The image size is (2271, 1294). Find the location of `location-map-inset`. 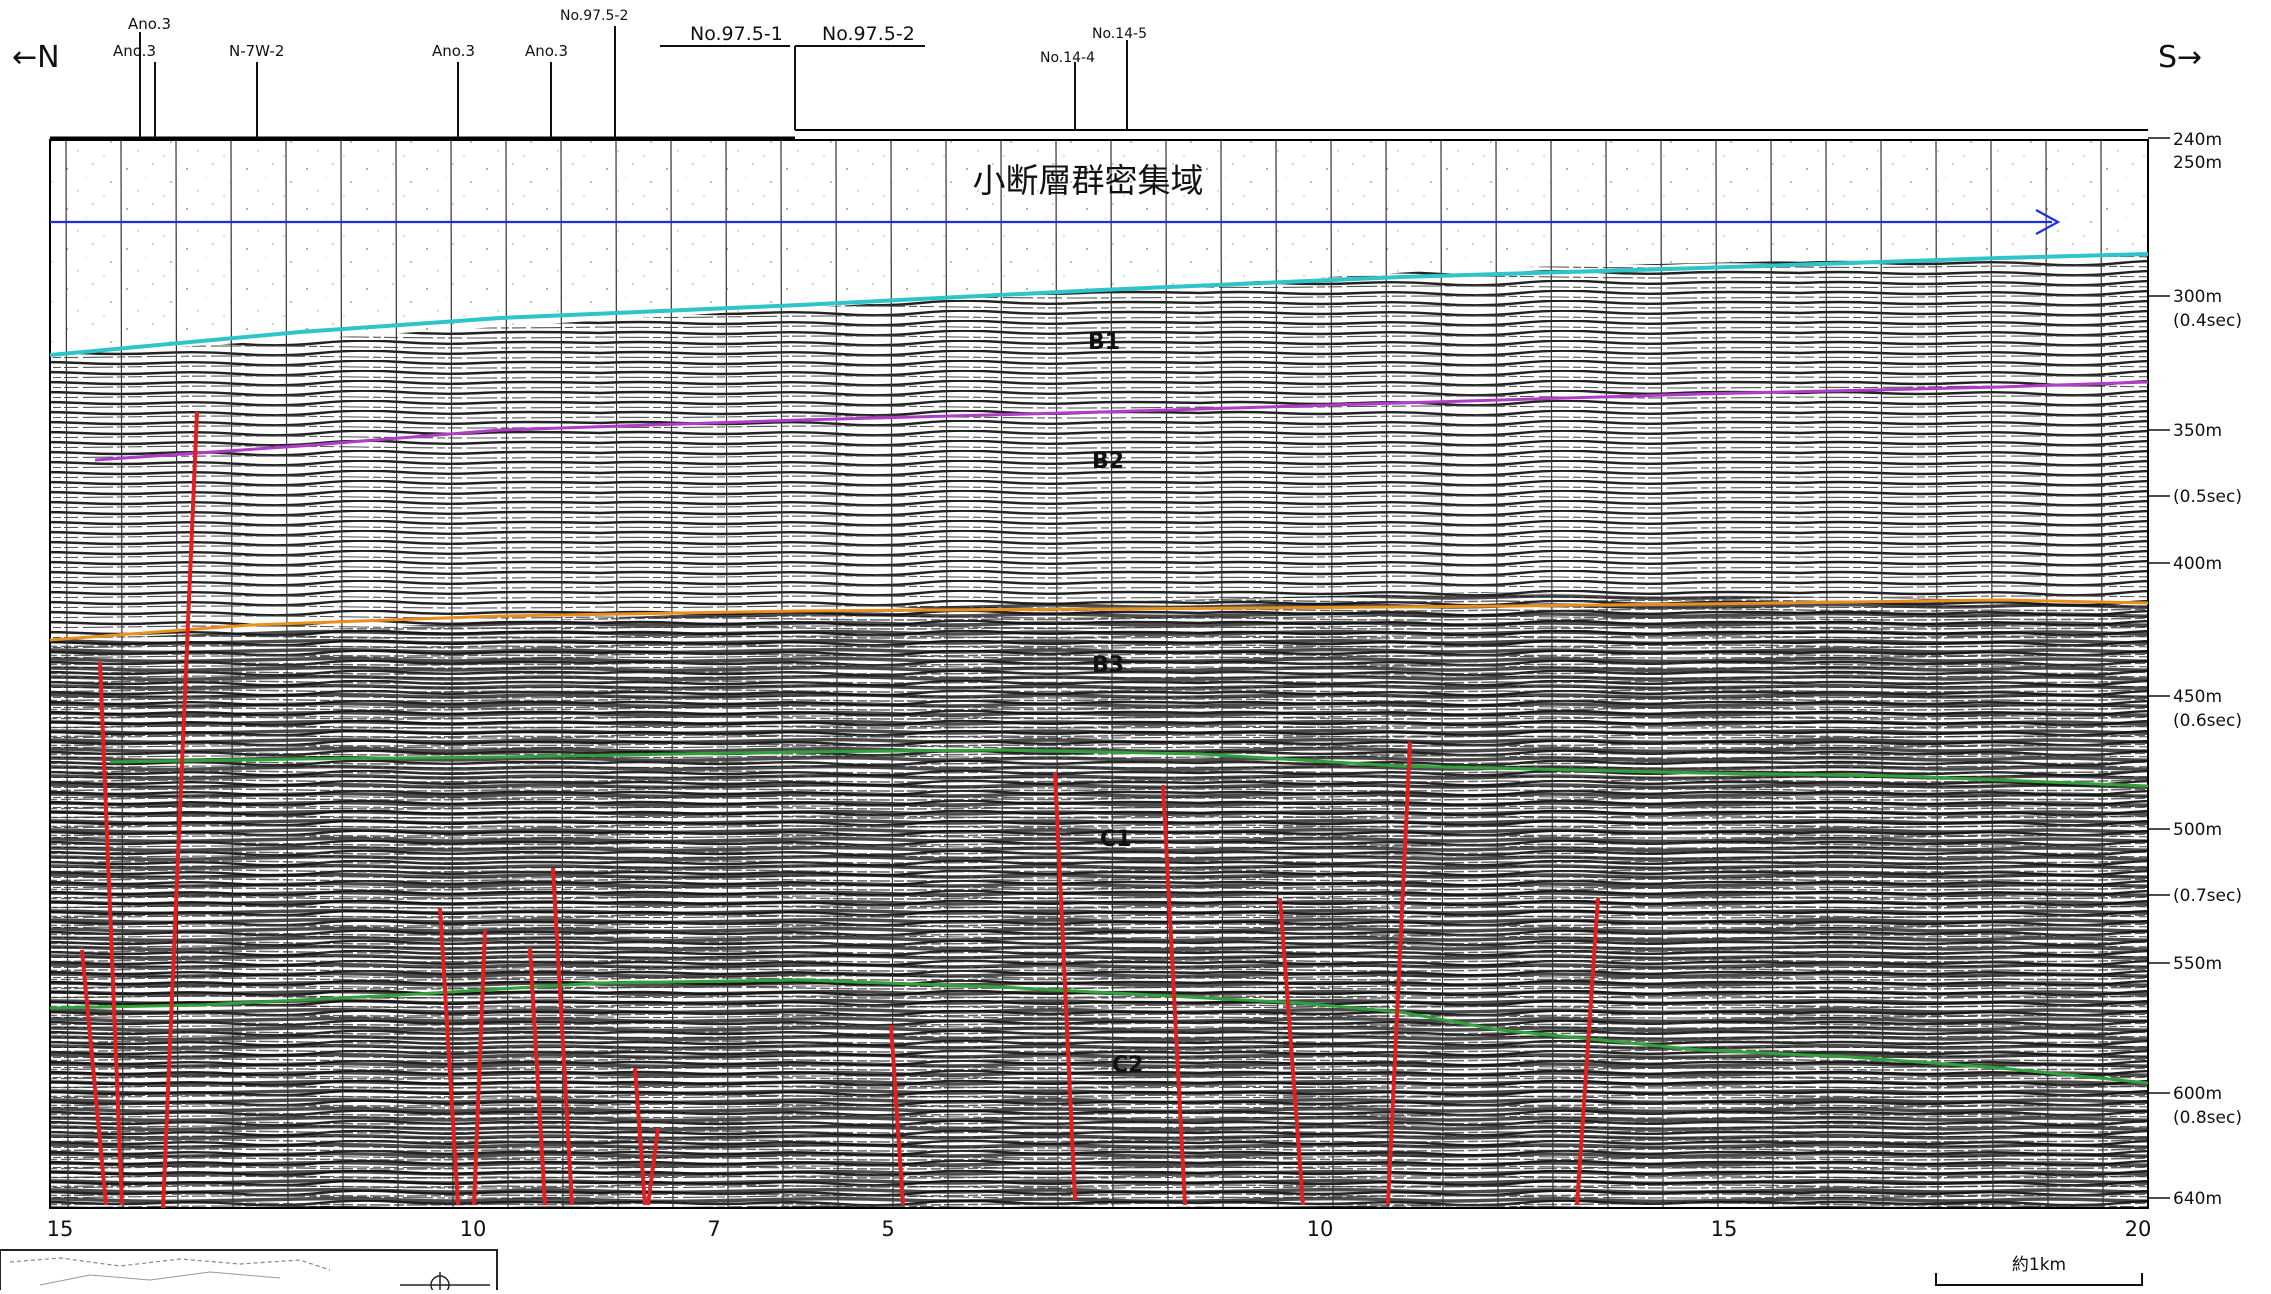

location-map-inset is located at coordinates (249, 1271).